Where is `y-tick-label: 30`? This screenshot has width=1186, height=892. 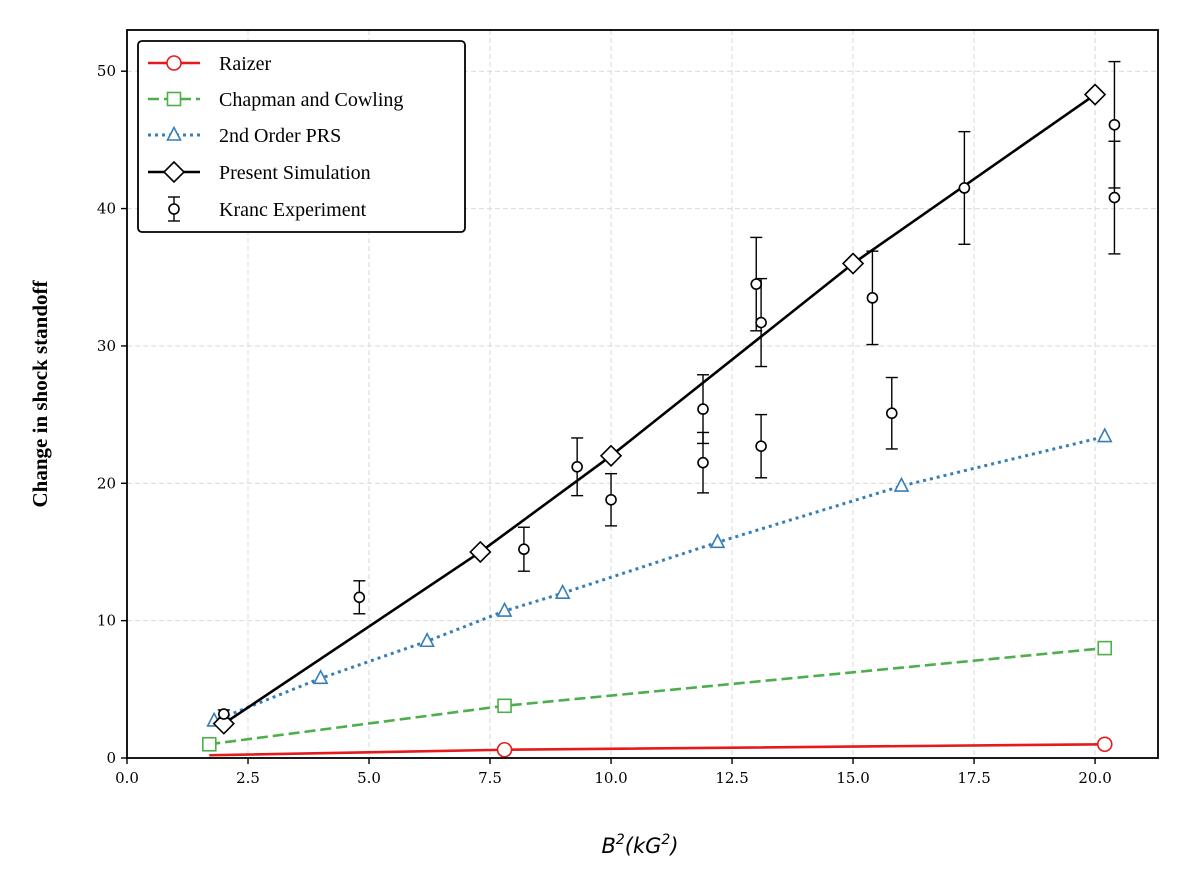
y-tick-label: 30 is located at coordinates (106, 346).